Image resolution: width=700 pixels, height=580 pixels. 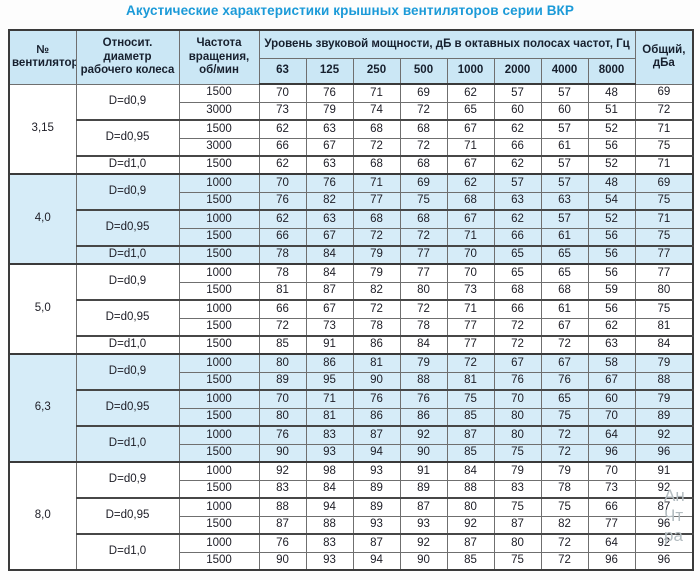 What do you see at coordinates (219, 219) in the screenshot?
I see `rpm-cell: 1000` at bounding box center [219, 219].